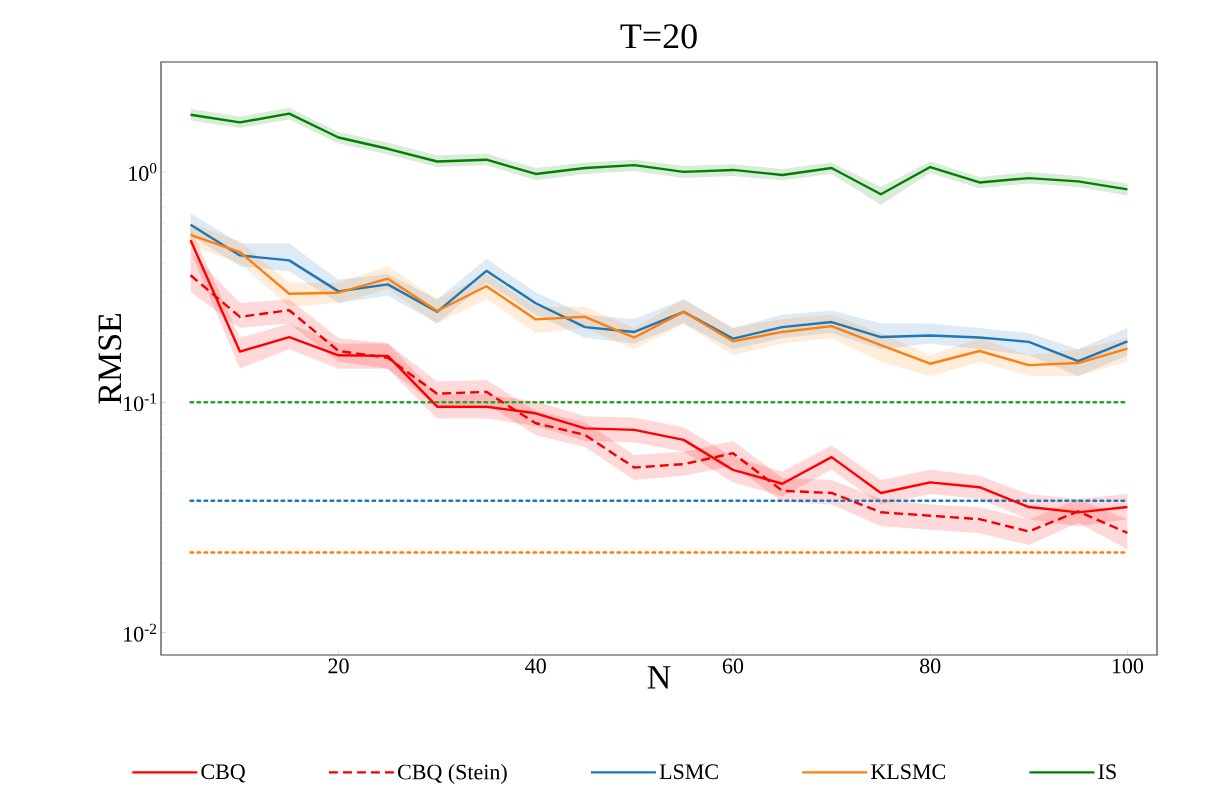 This screenshot has width=1218, height=789. I want to click on y-axis-title: RMSE, so click(110, 358).